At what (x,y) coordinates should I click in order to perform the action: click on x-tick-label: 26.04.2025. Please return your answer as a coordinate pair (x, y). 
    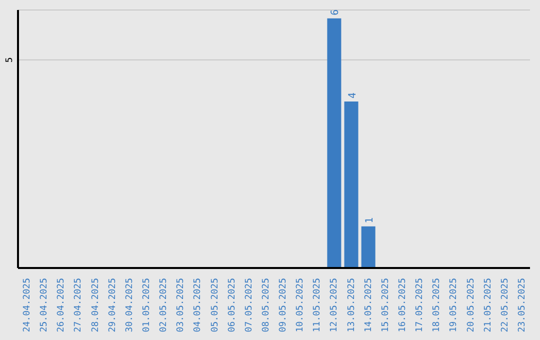
    Looking at the image, I should click on (61, 305).